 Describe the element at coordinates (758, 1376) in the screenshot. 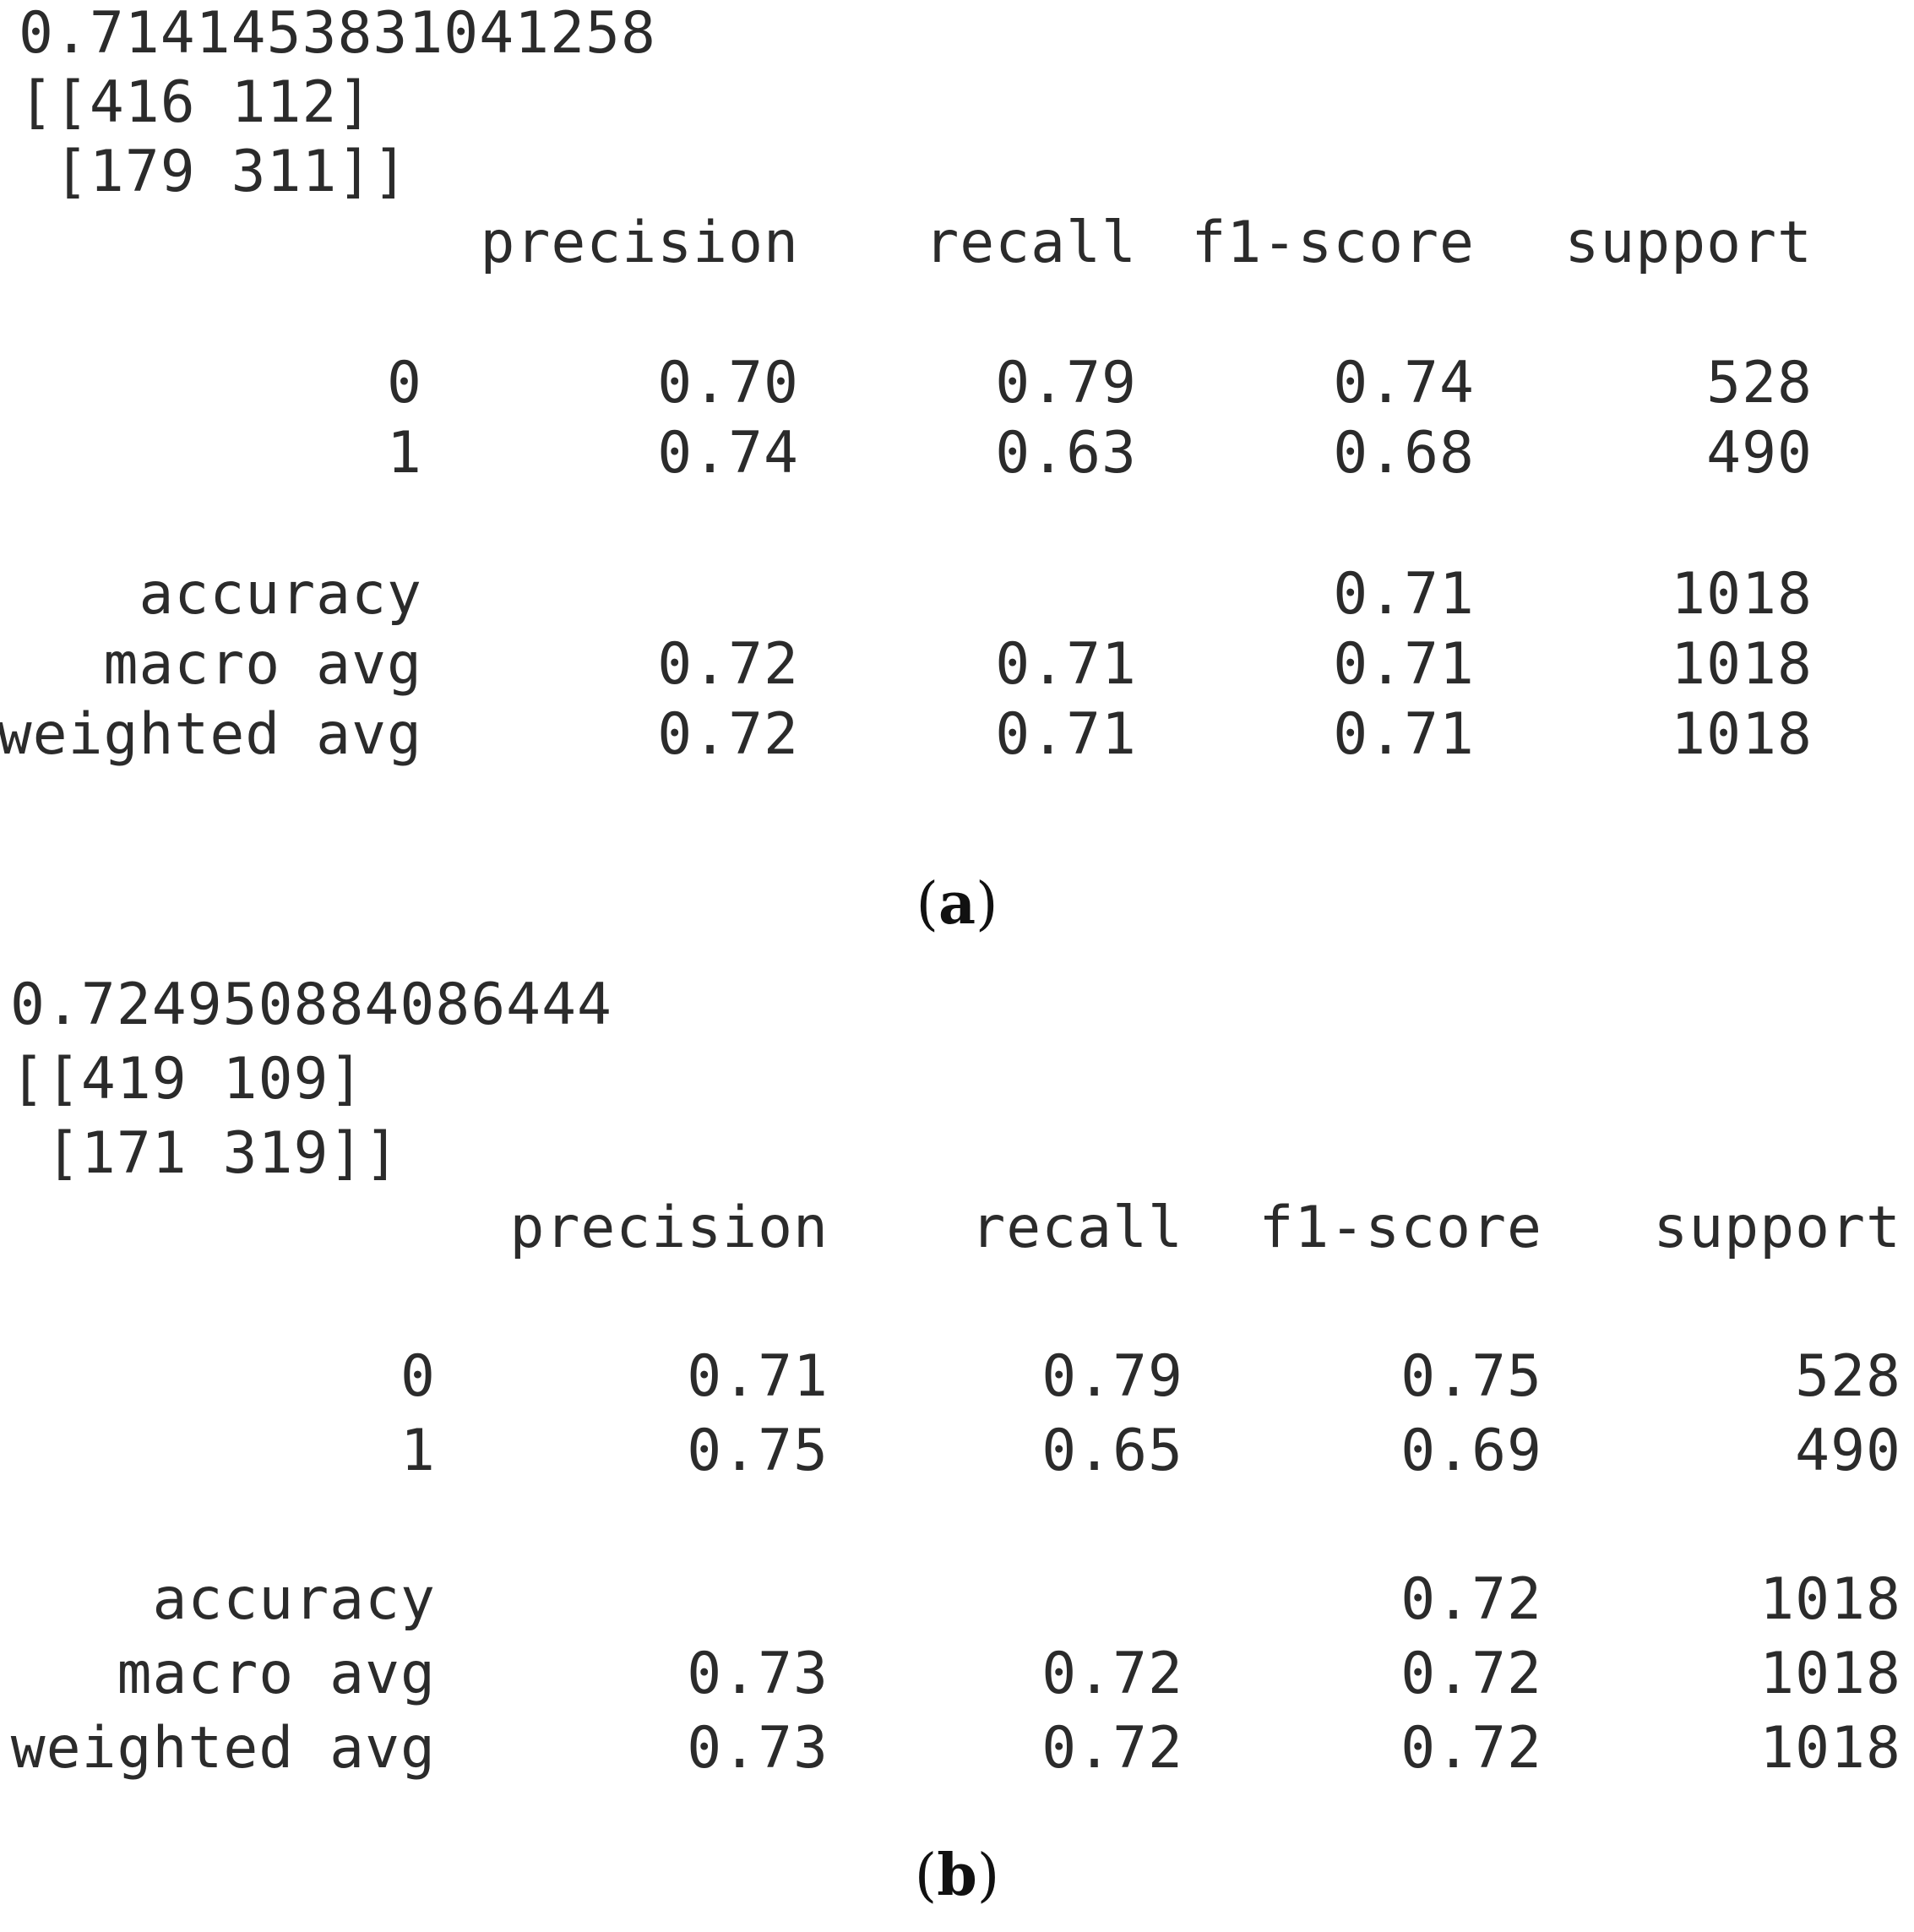

I see `precision-value: 0.71` at that location.